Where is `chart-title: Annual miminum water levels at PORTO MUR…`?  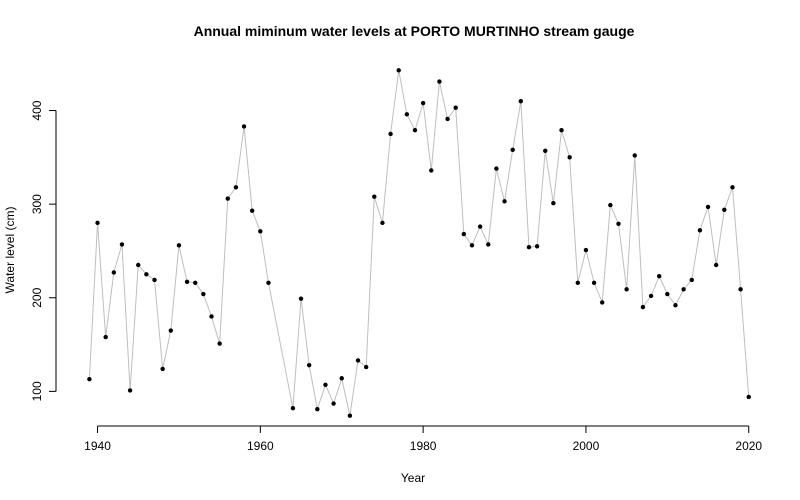 chart-title: Annual miminum water levels at PORTO MUR… is located at coordinates (414, 31).